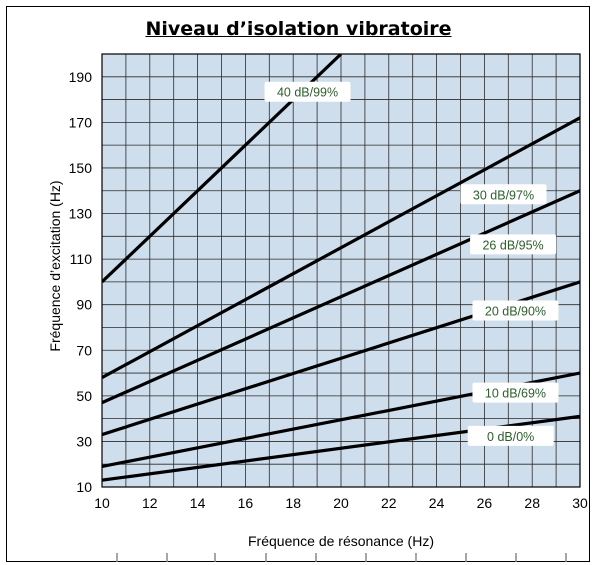  I want to click on x-tick-label: 24, so click(437, 503).